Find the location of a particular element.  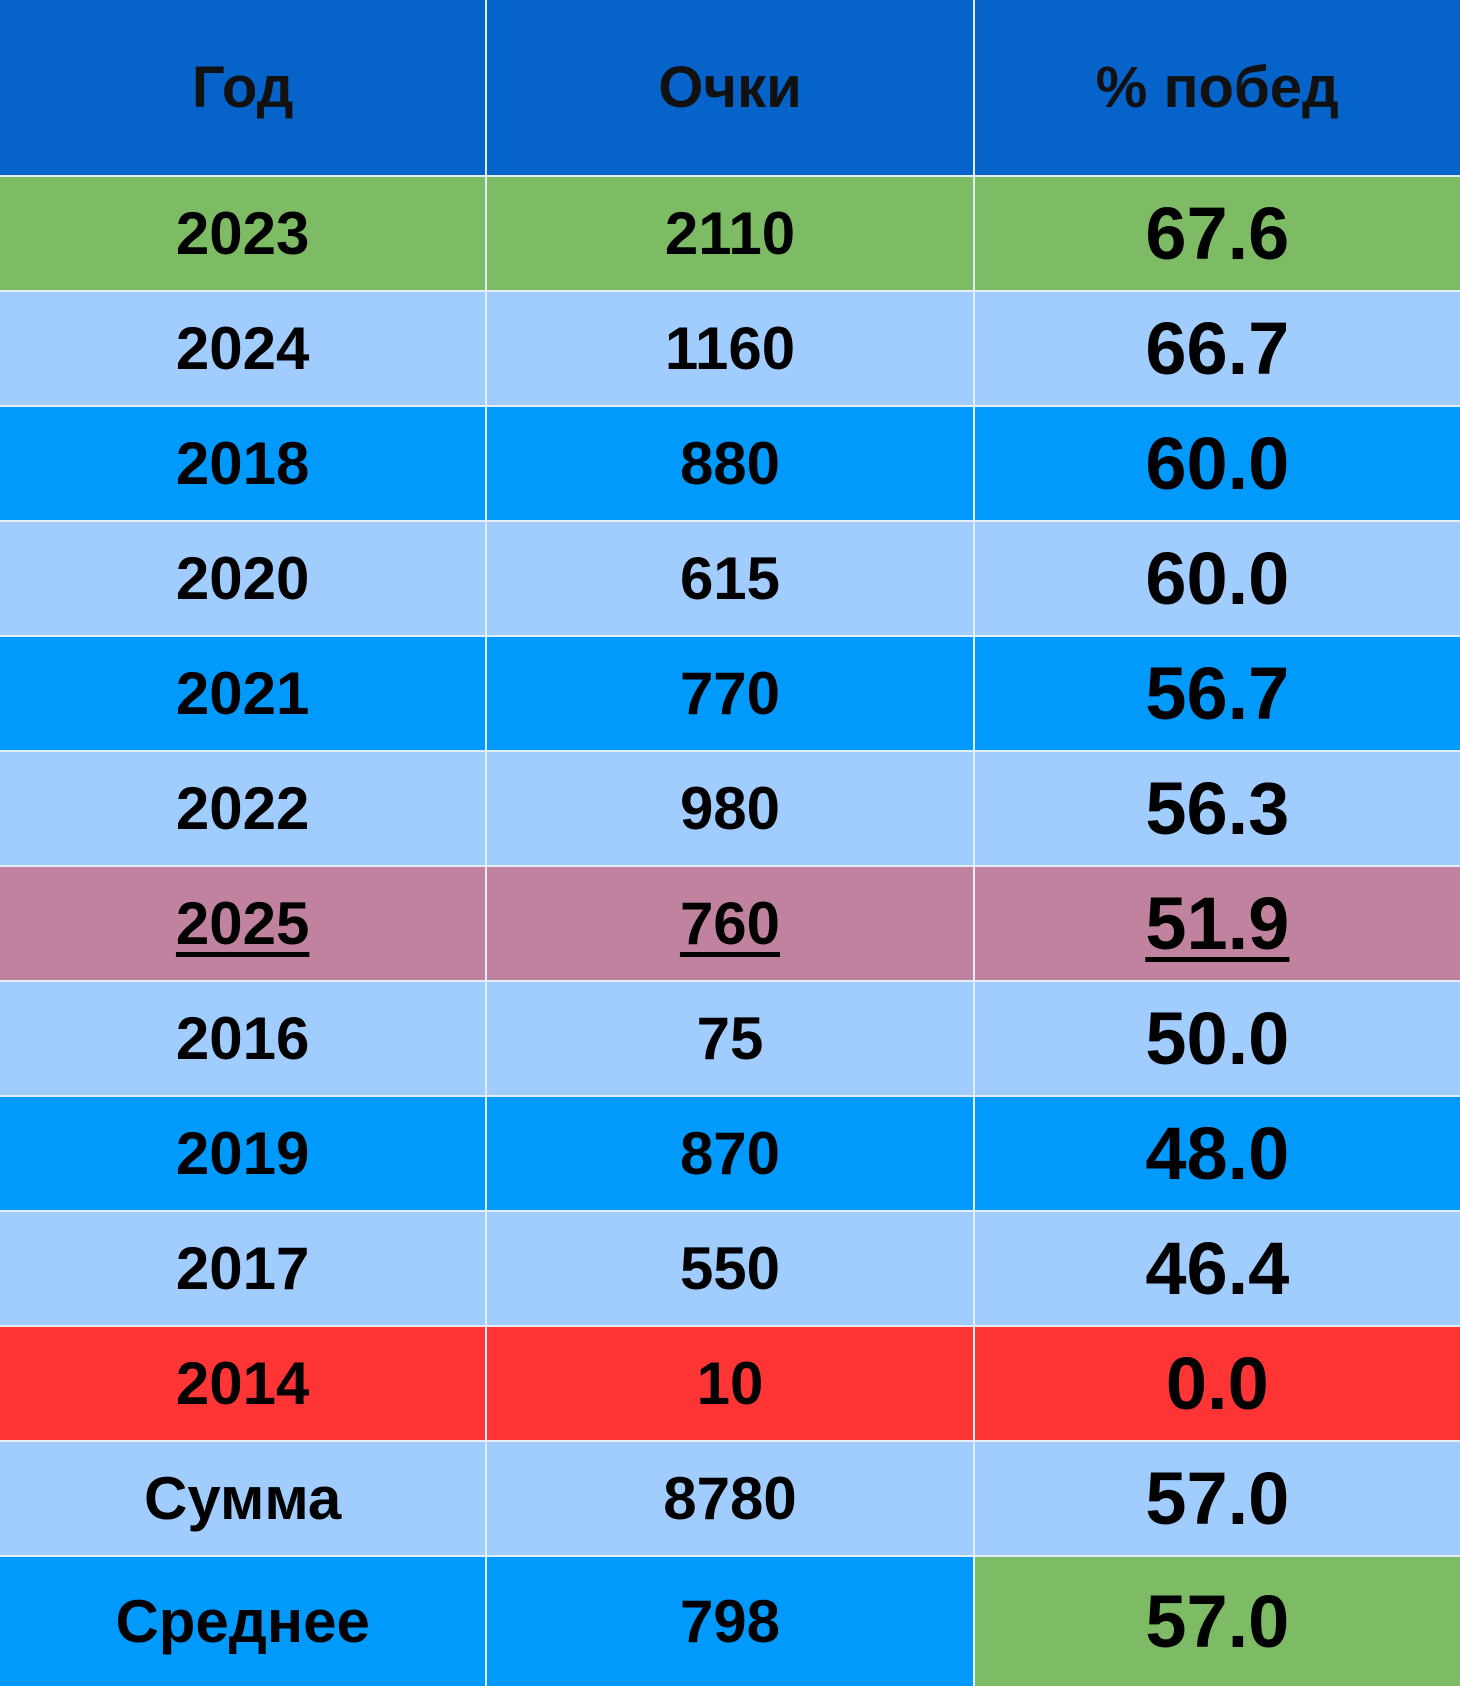

table-cell: 2016 is located at coordinates (243, 1038).